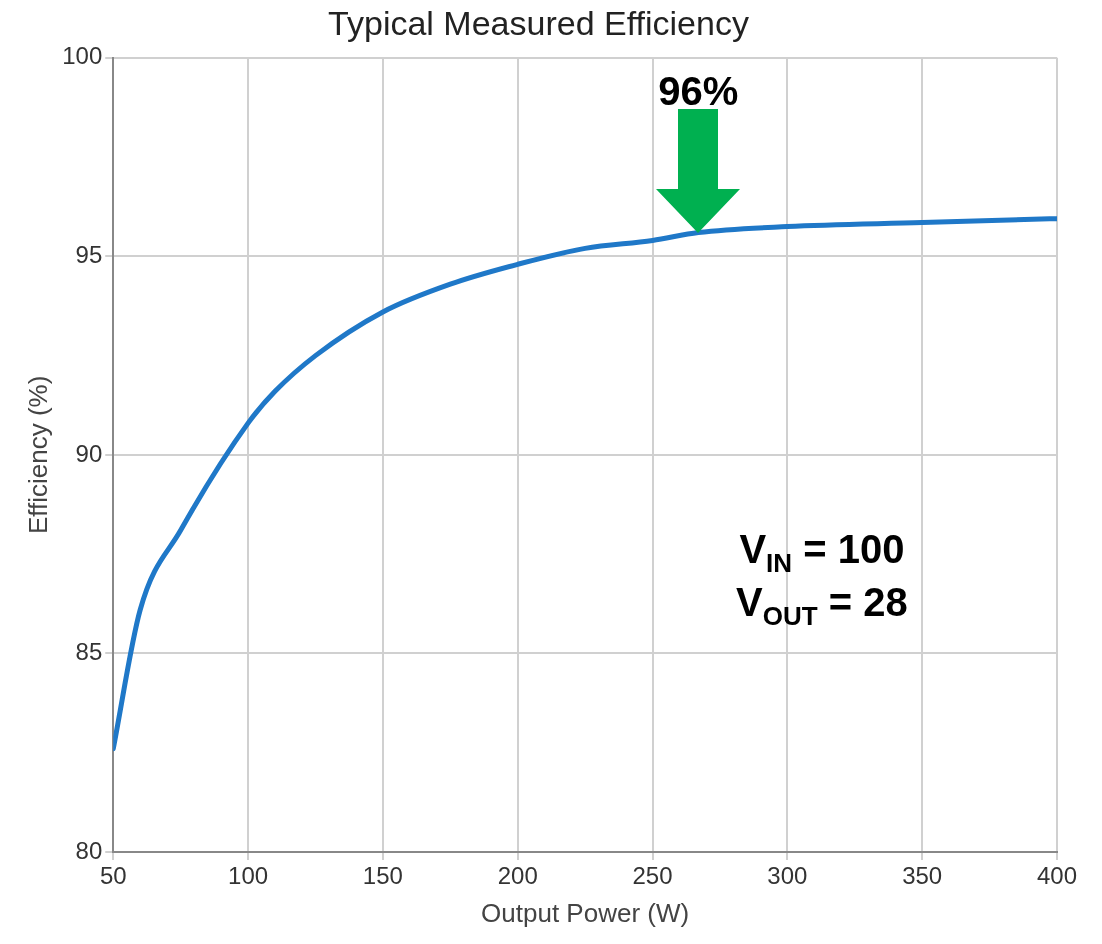  Describe the element at coordinates (89, 652) in the screenshot. I see `y-tick-label: 85` at that location.